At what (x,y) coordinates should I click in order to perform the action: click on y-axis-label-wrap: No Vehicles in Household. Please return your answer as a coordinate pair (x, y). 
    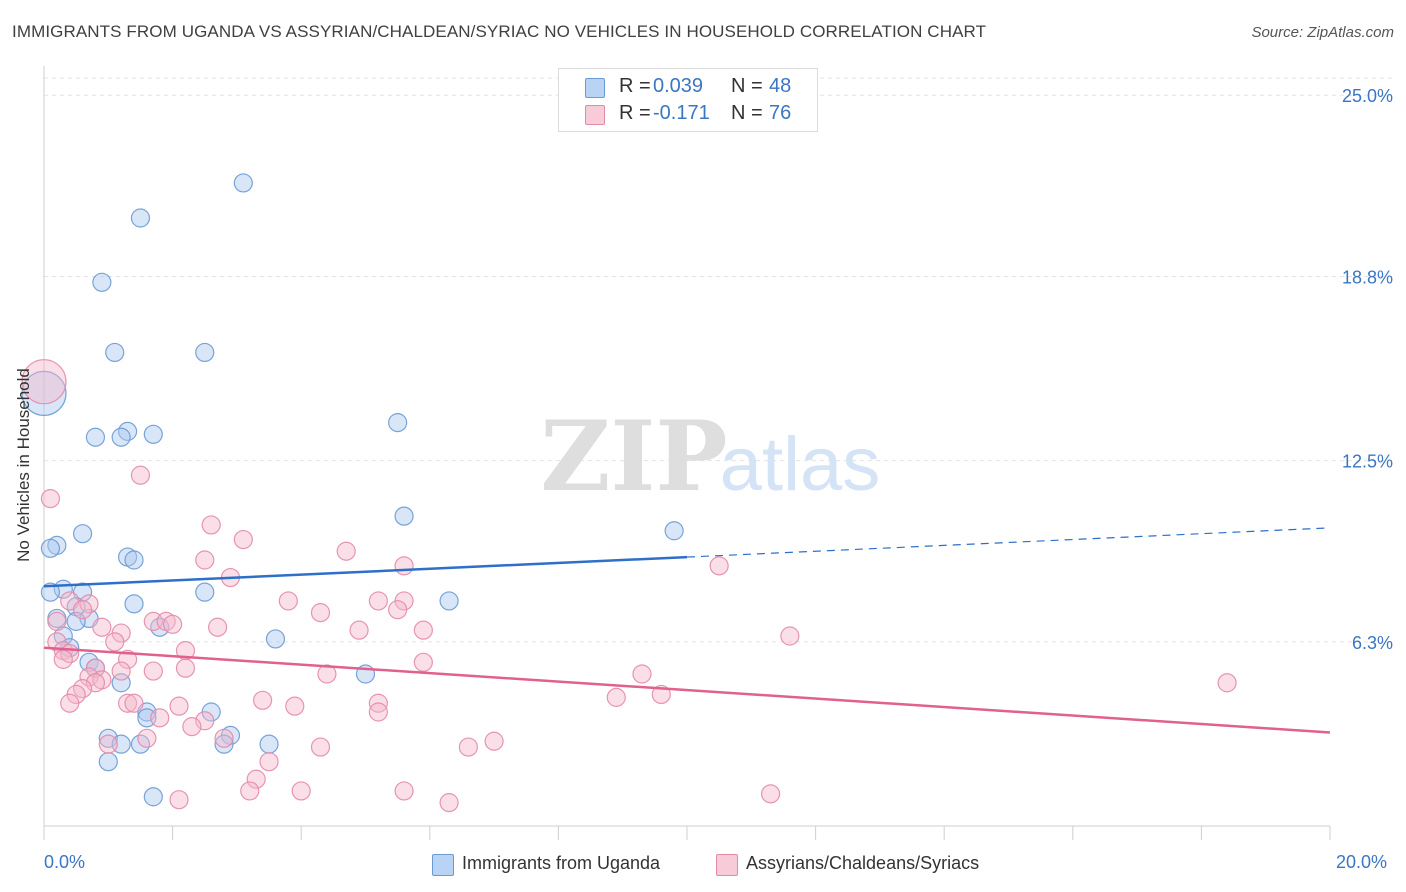
    Looking at the image, I should click on (24, 465).